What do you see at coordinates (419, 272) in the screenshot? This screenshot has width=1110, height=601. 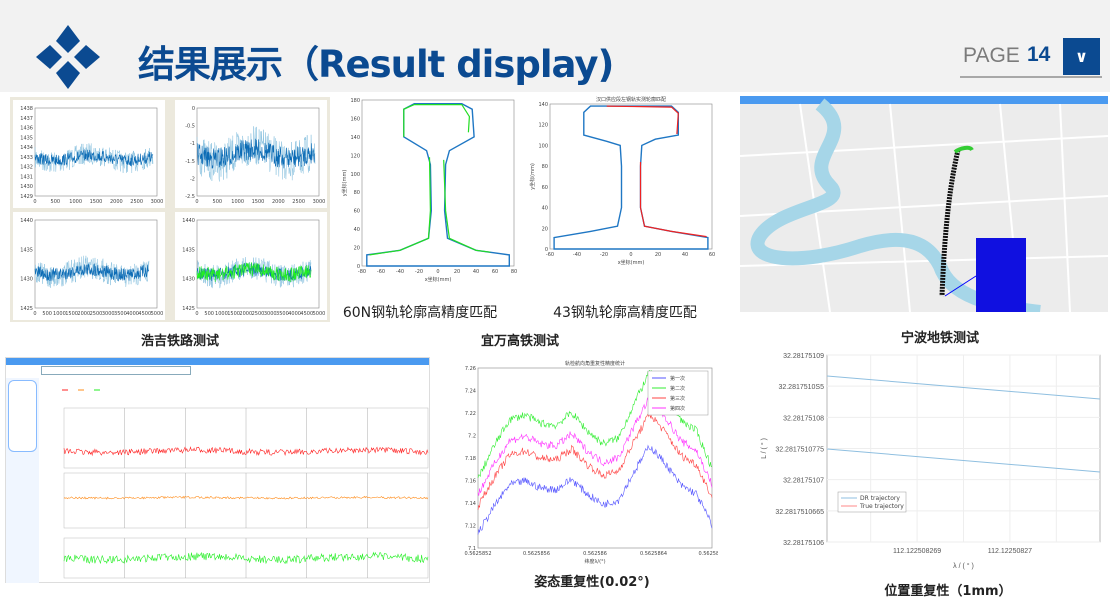 I see `x-tick-label: -20` at bounding box center [419, 272].